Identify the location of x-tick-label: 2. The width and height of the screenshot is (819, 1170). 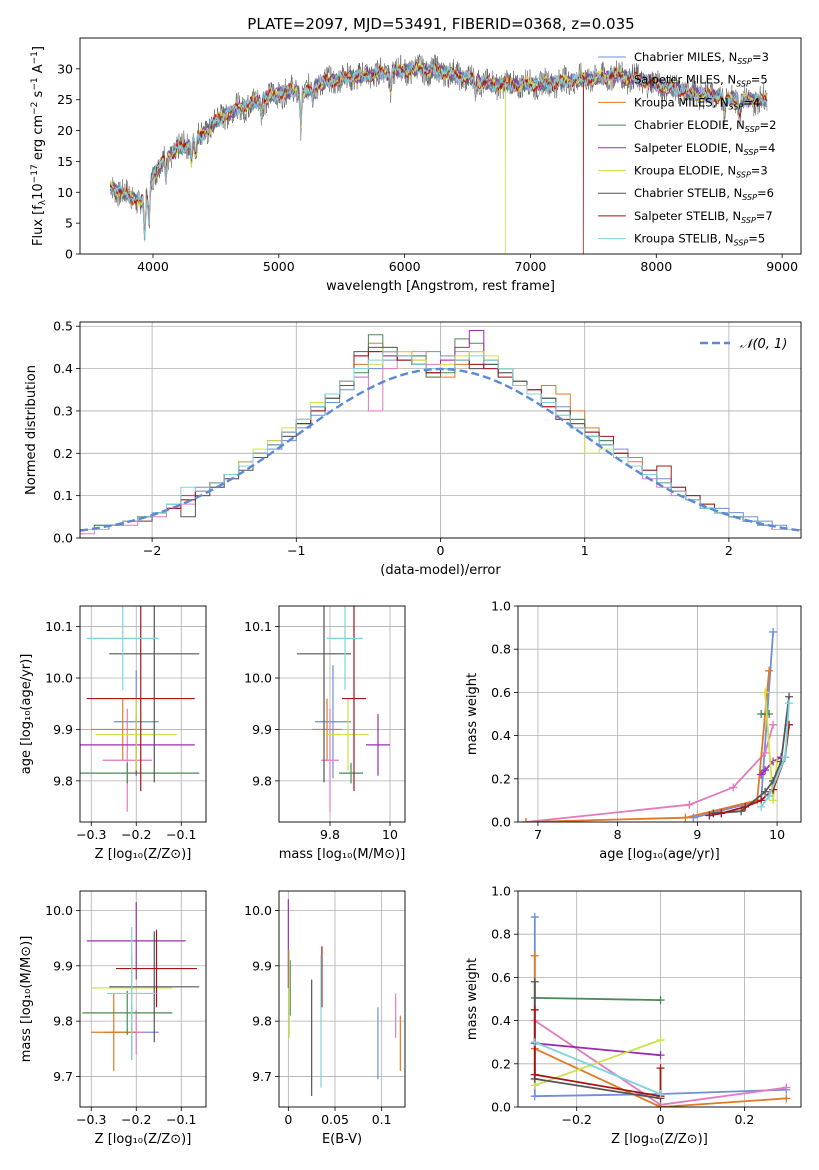
(729, 550).